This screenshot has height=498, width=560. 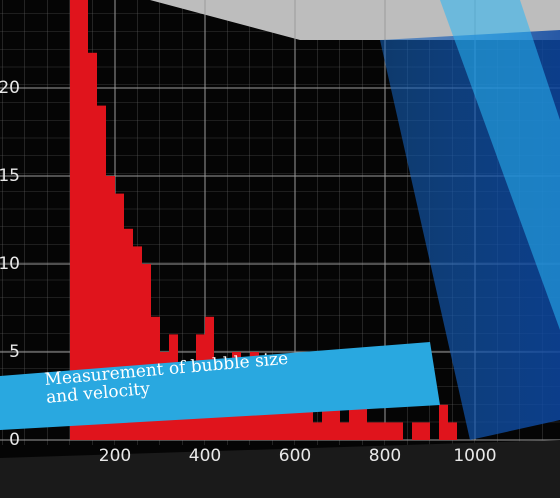 I want to click on y-tick-label: 0, so click(x=14, y=440).